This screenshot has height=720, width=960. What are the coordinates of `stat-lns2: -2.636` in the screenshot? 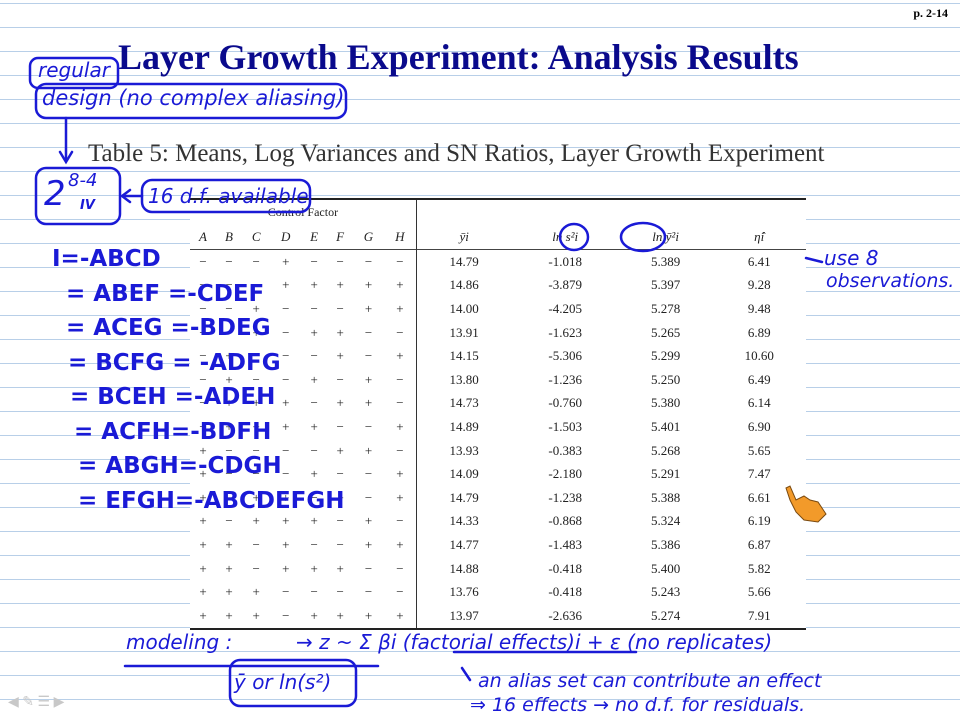 It's located at (565, 615).